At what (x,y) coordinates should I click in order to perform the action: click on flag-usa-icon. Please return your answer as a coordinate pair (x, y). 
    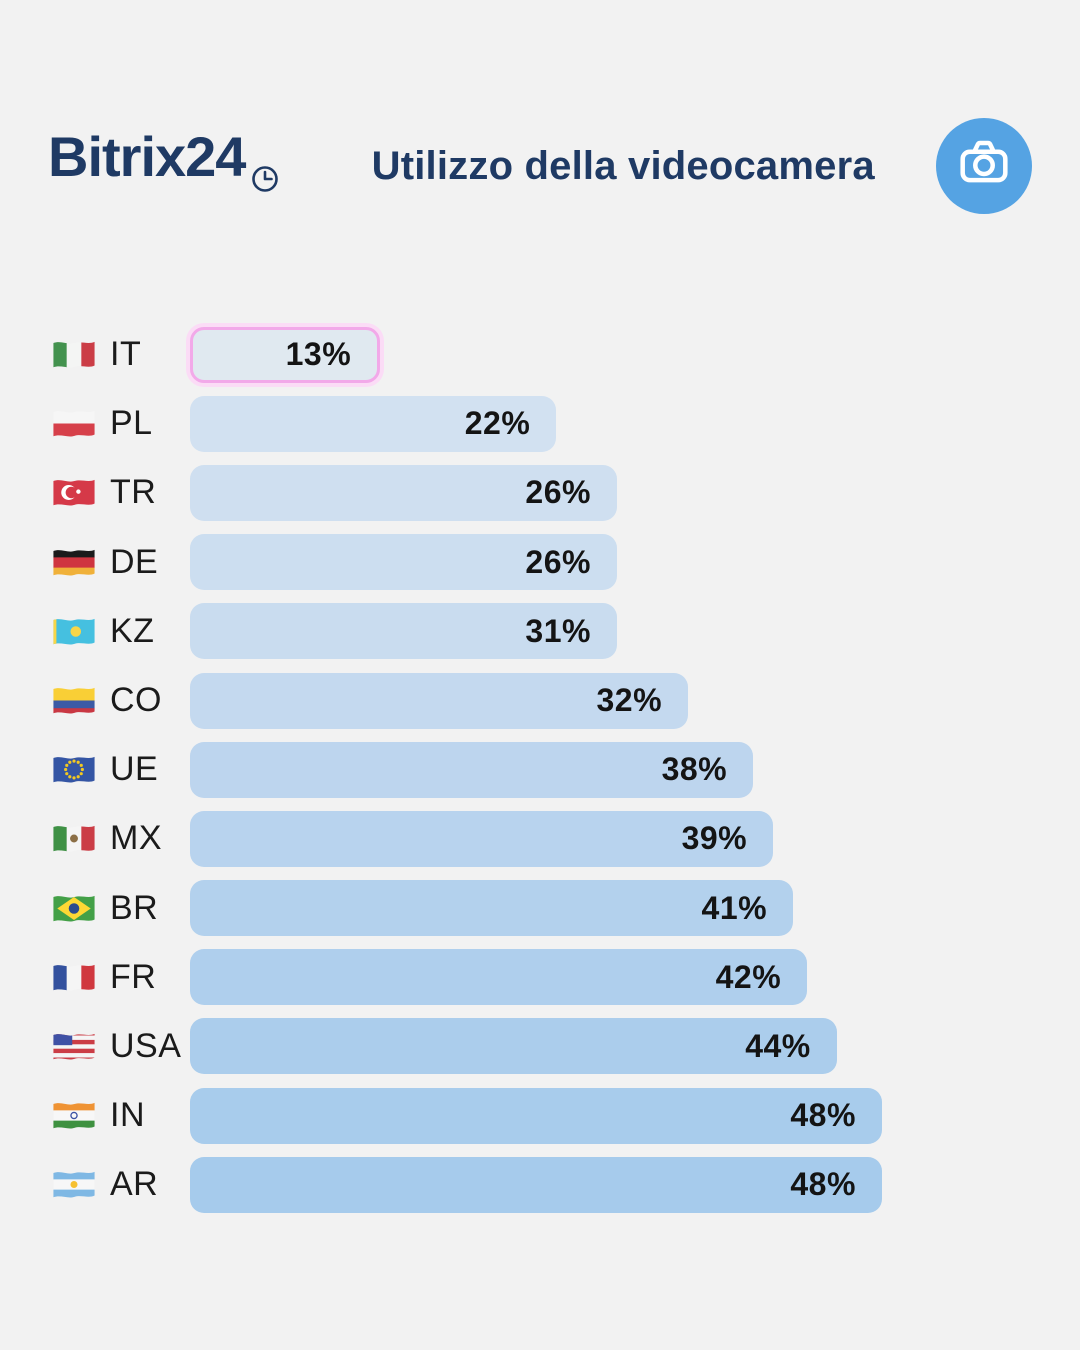
    Looking at the image, I should click on (74, 1046).